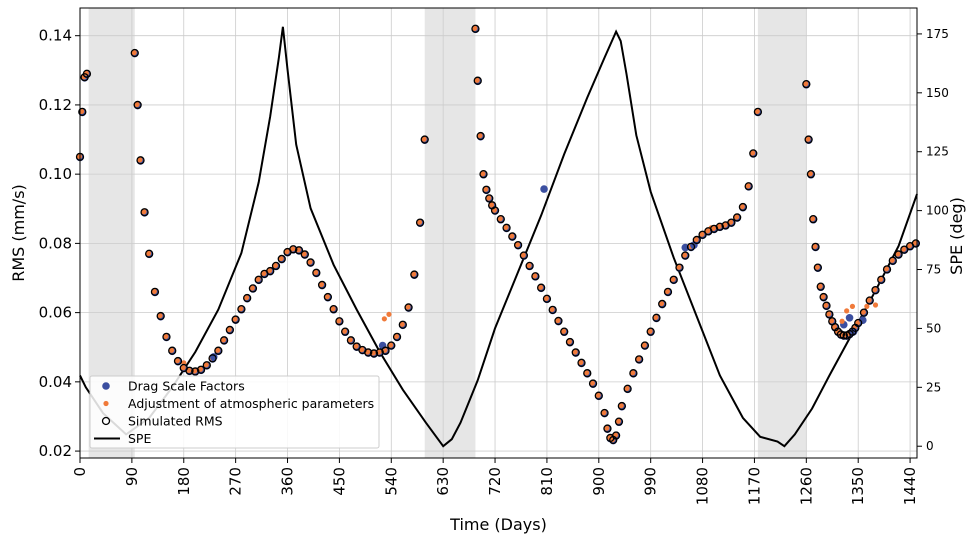 The width and height of the screenshot is (969, 536). Describe the element at coordinates (339, 481) in the screenshot. I see `x-tick-label: 450` at that location.